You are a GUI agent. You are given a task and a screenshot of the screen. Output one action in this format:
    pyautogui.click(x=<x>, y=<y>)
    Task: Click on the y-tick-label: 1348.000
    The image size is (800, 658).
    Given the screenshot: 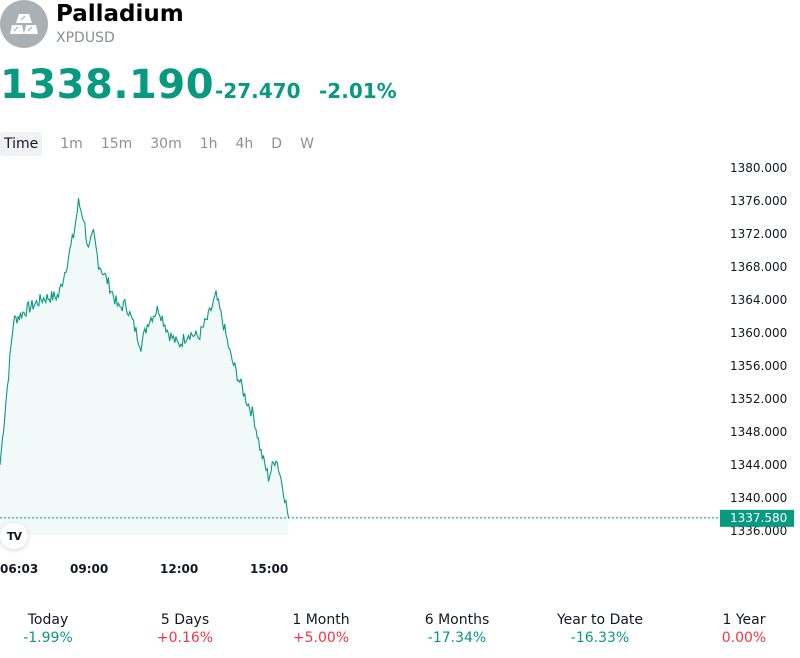 What is the action you would take?
    pyautogui.click(x=758, y=432)
    